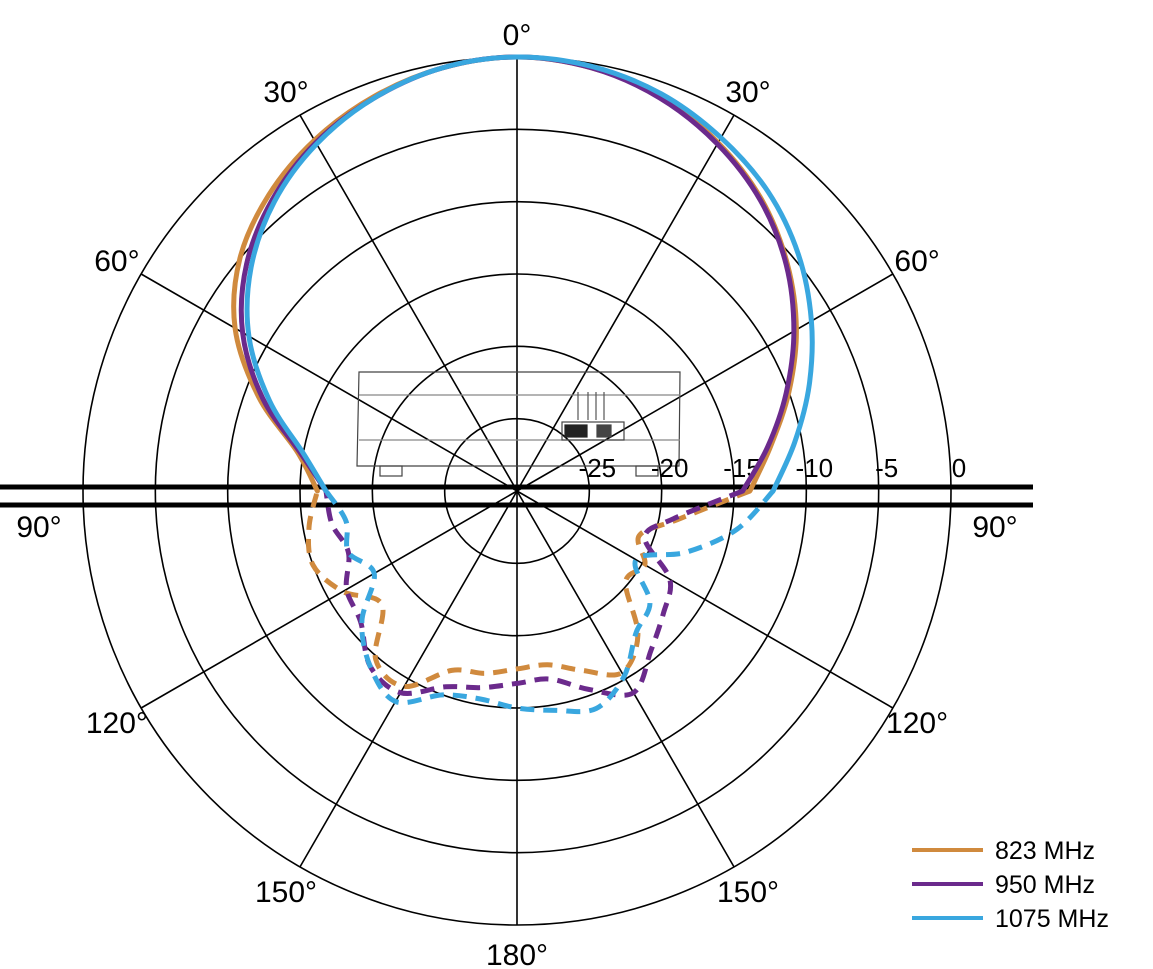  I want to click on ring-labels: -25 -20 -15 -10 -5 0, so click(773, 468).